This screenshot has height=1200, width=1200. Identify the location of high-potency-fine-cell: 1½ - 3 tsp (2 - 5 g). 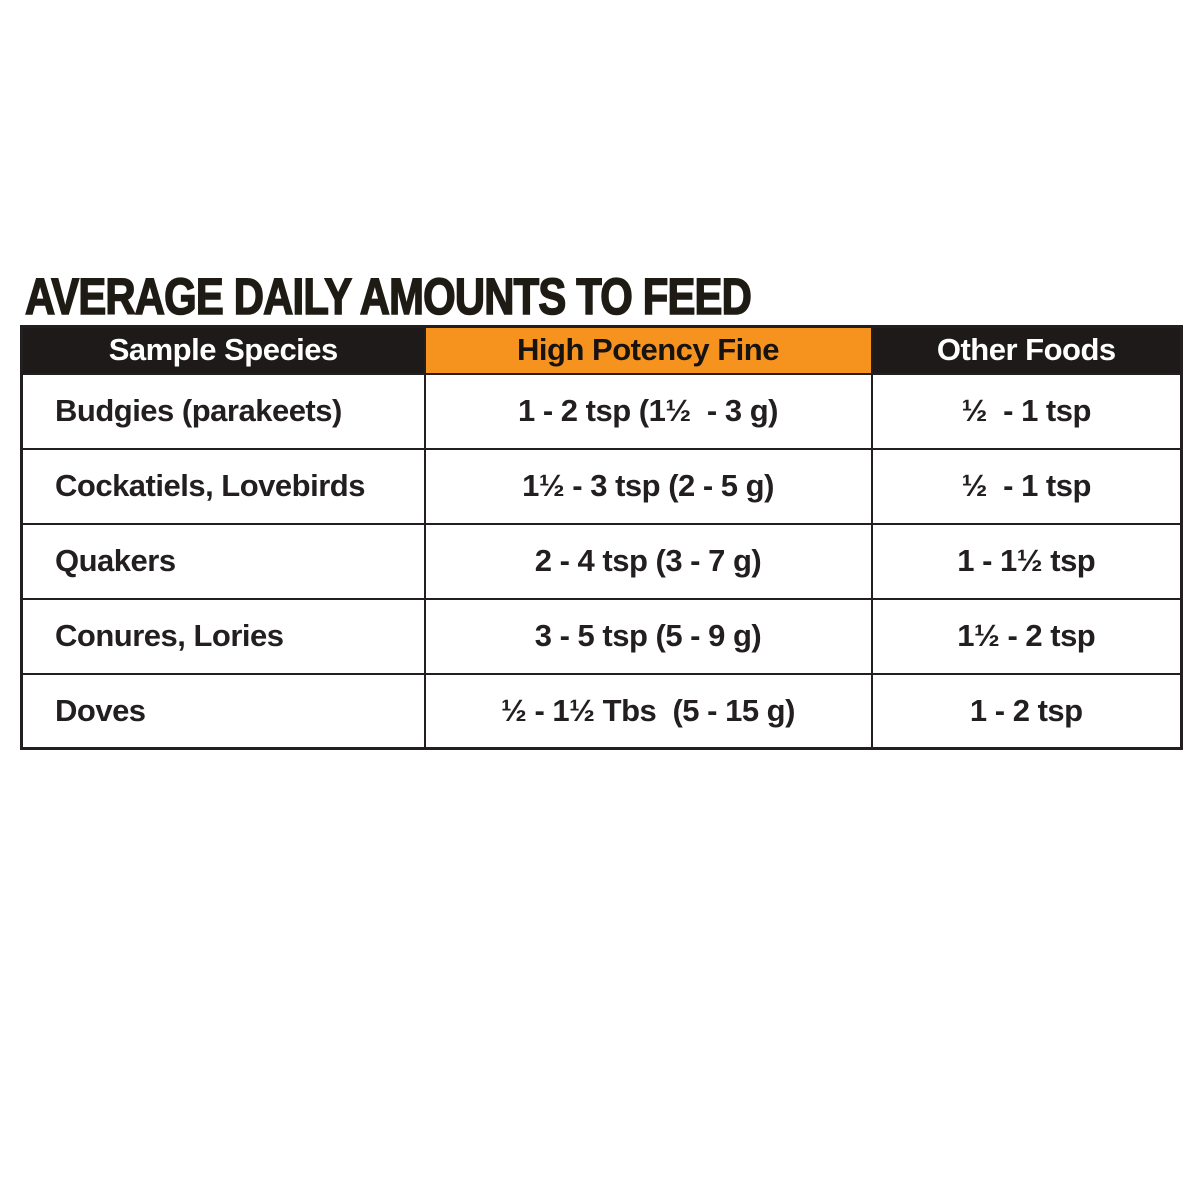
(648, 486).